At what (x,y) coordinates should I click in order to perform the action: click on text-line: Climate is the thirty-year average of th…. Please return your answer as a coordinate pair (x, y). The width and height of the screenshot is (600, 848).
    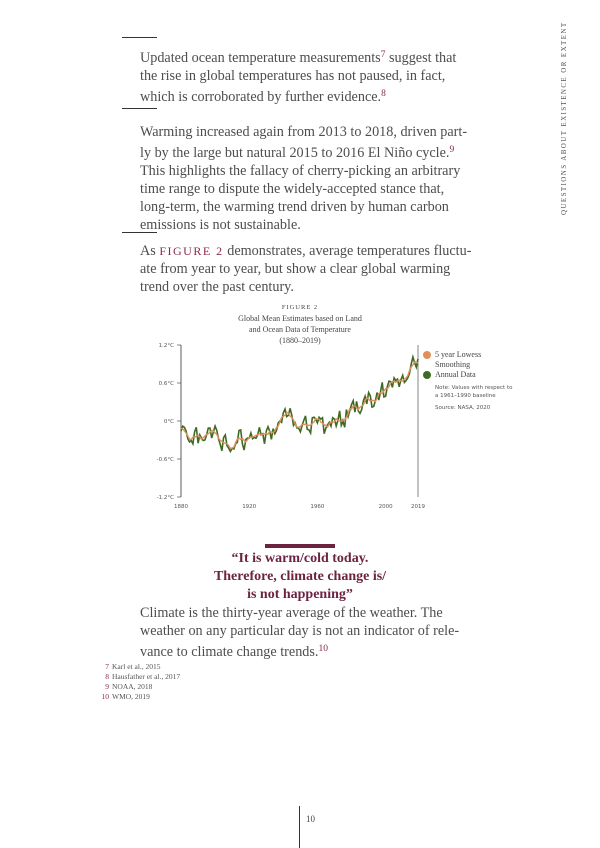
    Looking at the image, I should click on (291, 613).